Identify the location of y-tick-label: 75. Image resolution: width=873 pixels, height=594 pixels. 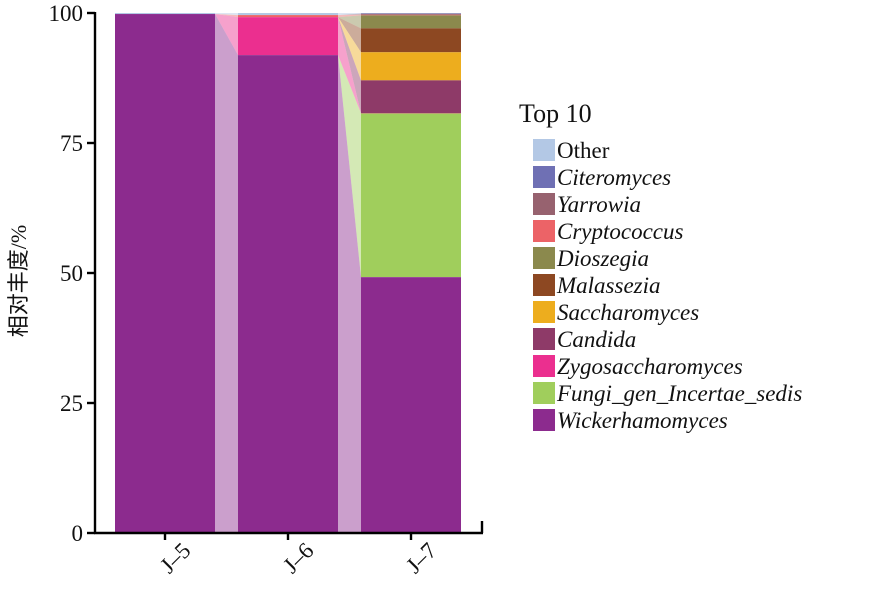
(71, 143).